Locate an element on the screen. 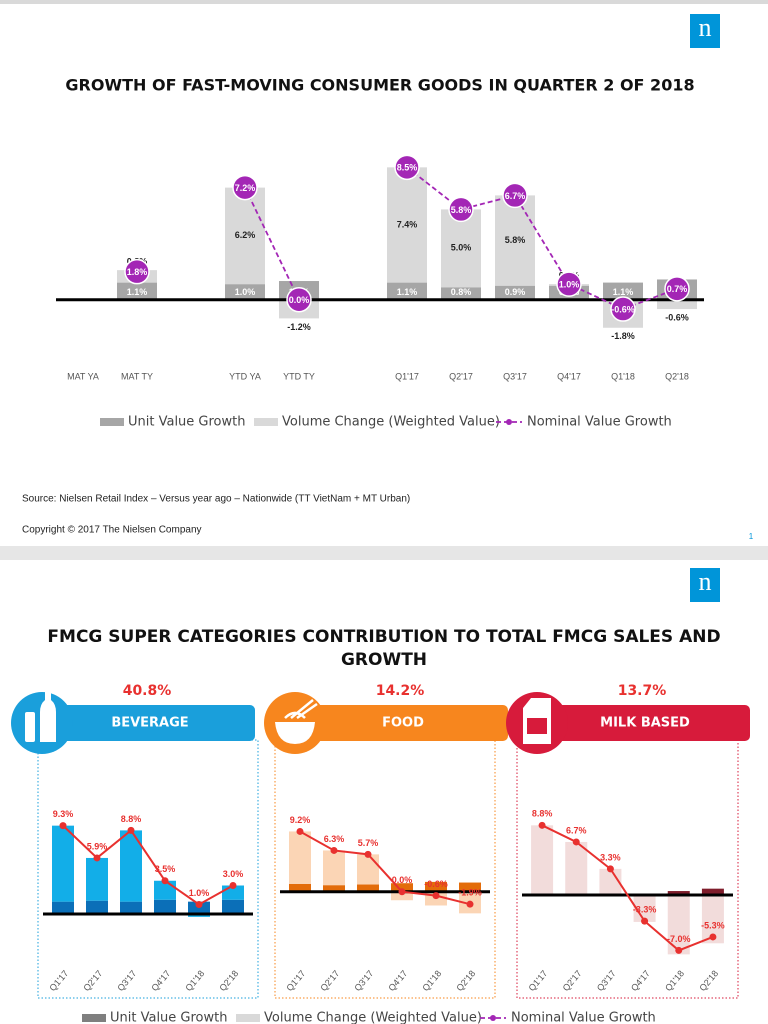  legend-label: Nominal Value Growth is located at coordinates (583, 1017).